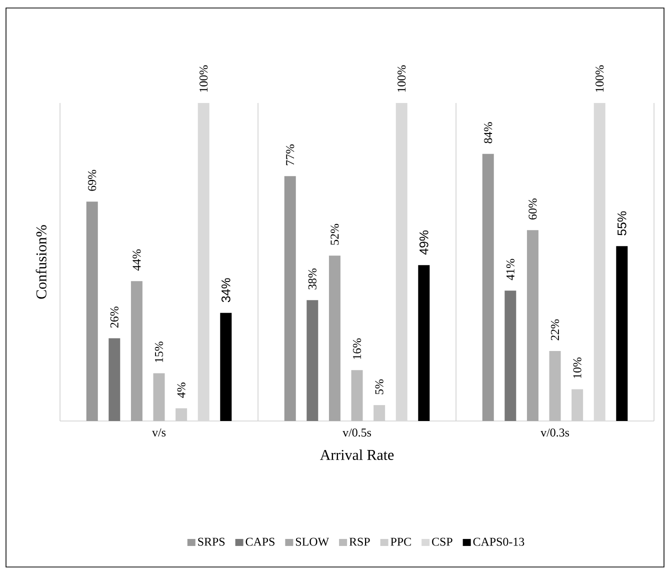  I want to click on data-label: 49%, so click(424, 242).